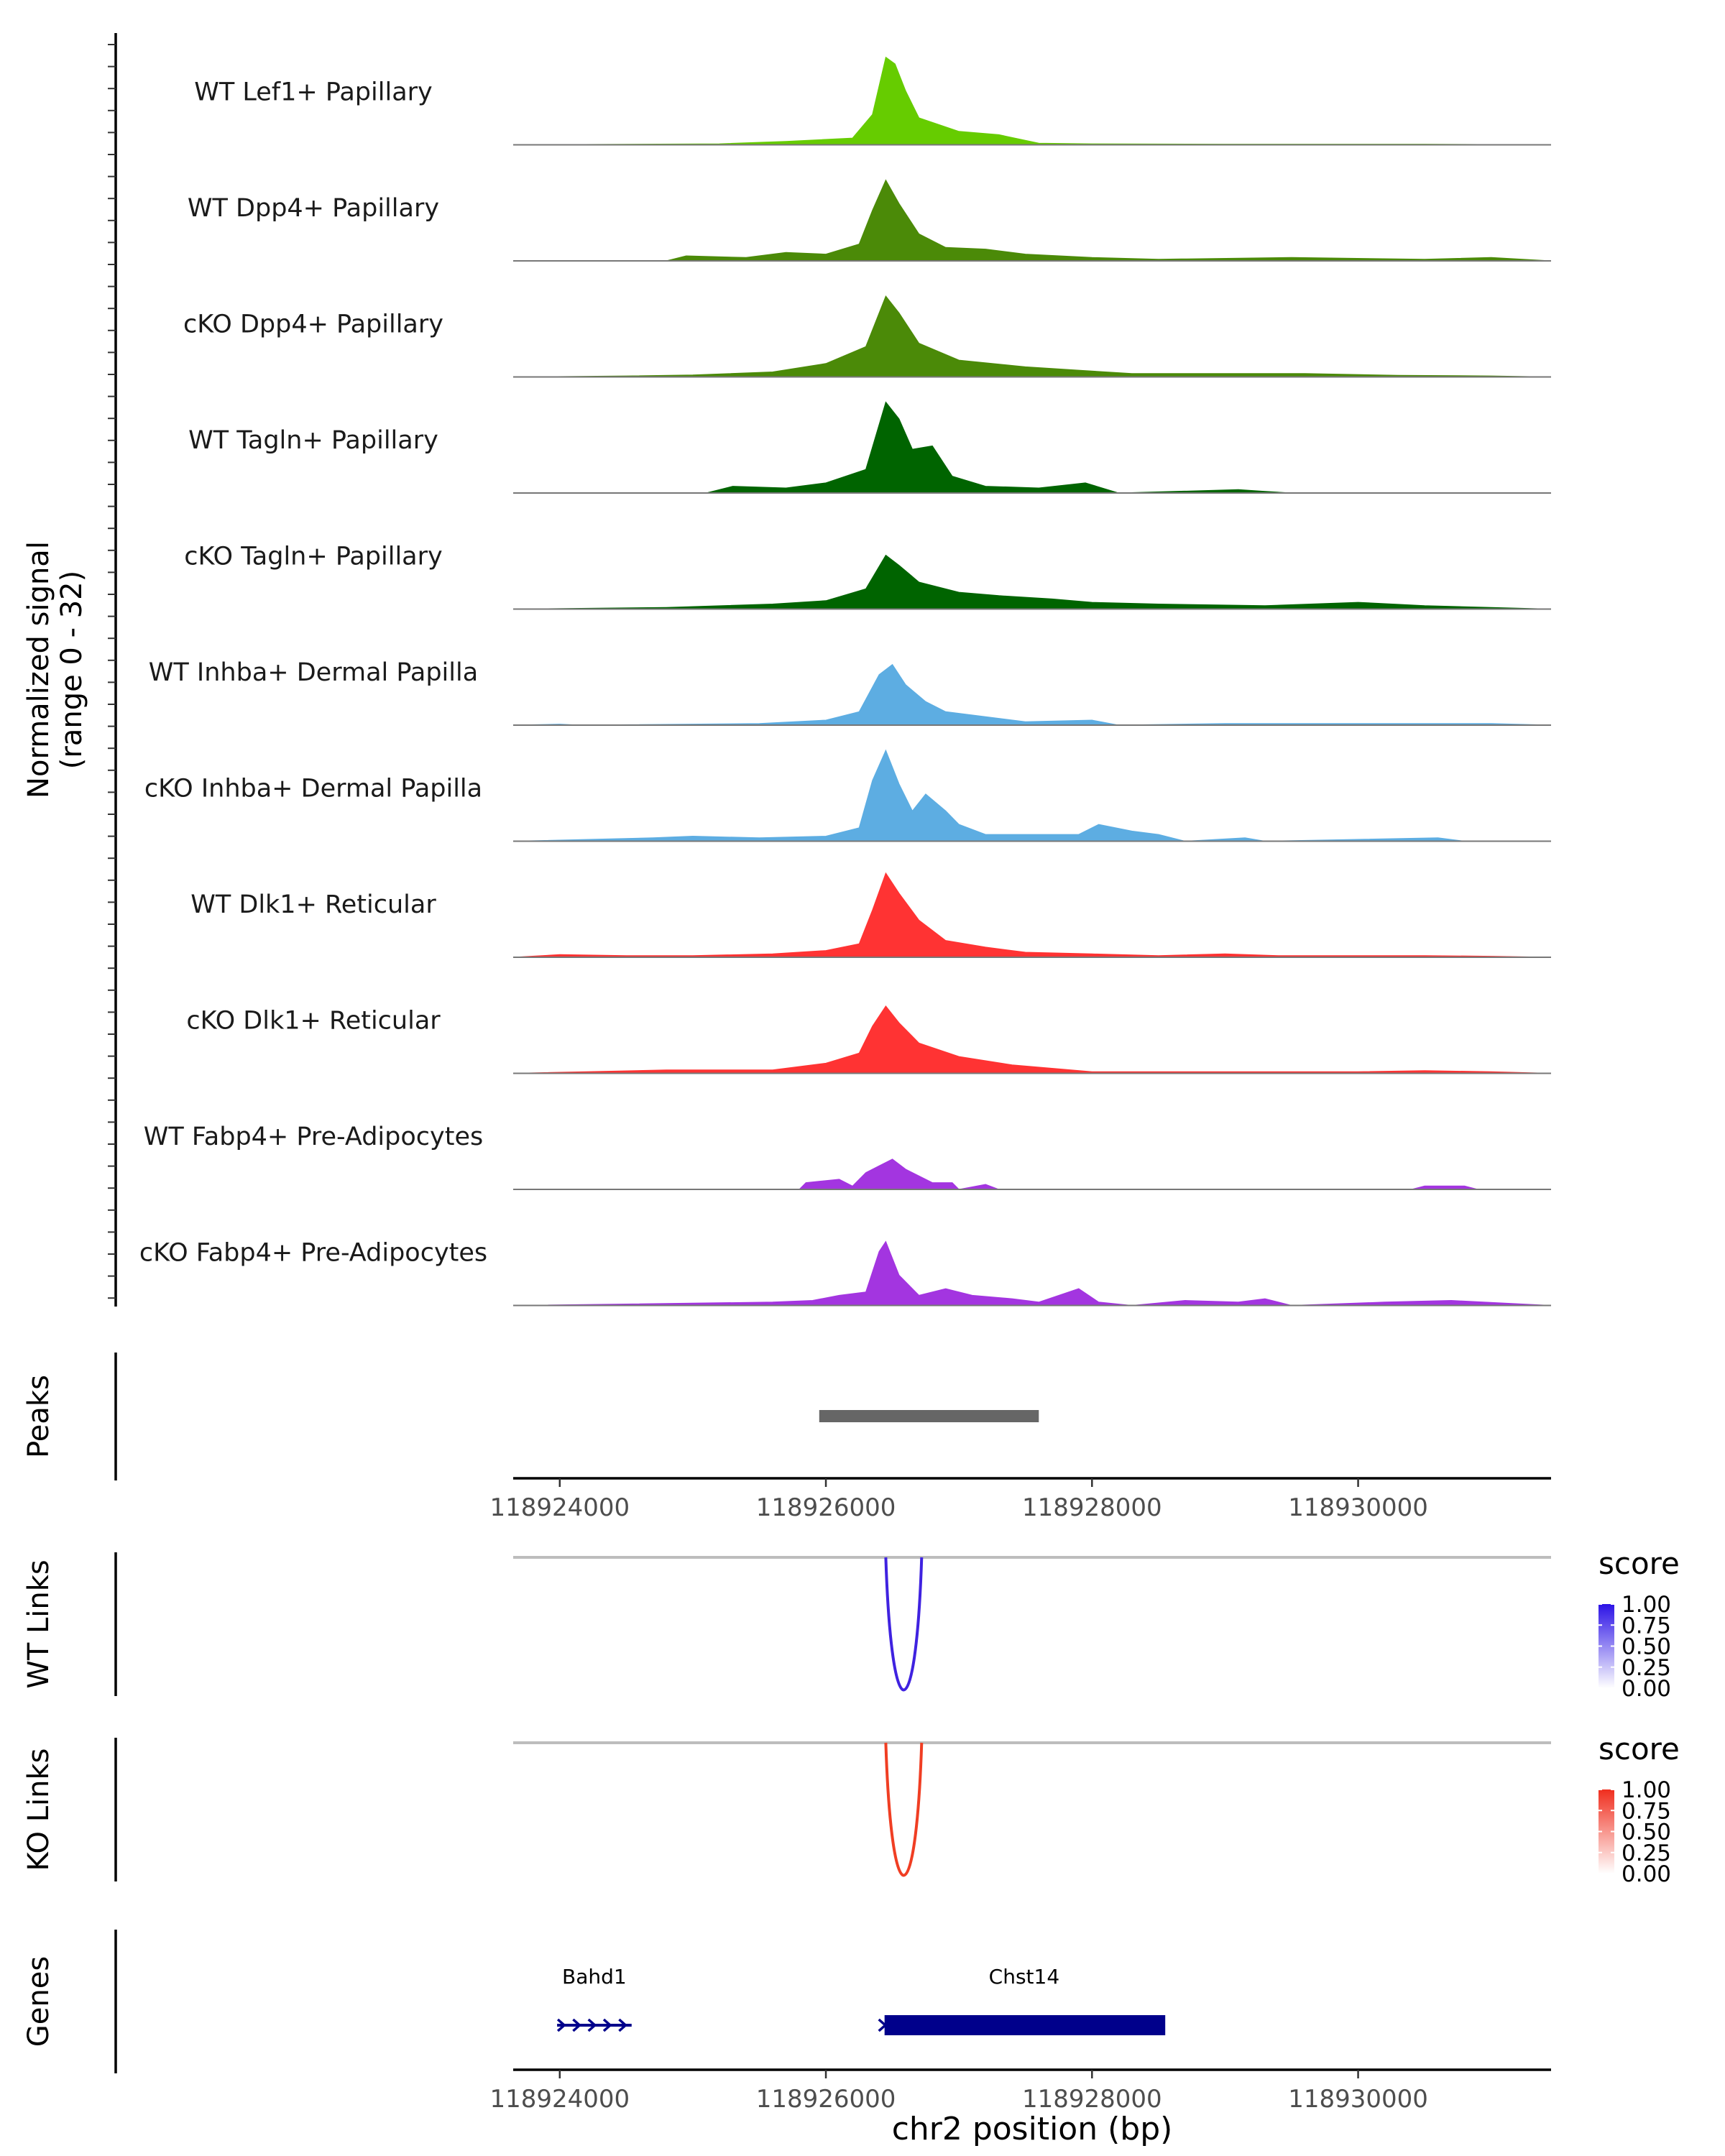 This screenshot has width=1725, height=2156. I want to click on gene-models: Bahd1 Chst14, so click(861, 2000).